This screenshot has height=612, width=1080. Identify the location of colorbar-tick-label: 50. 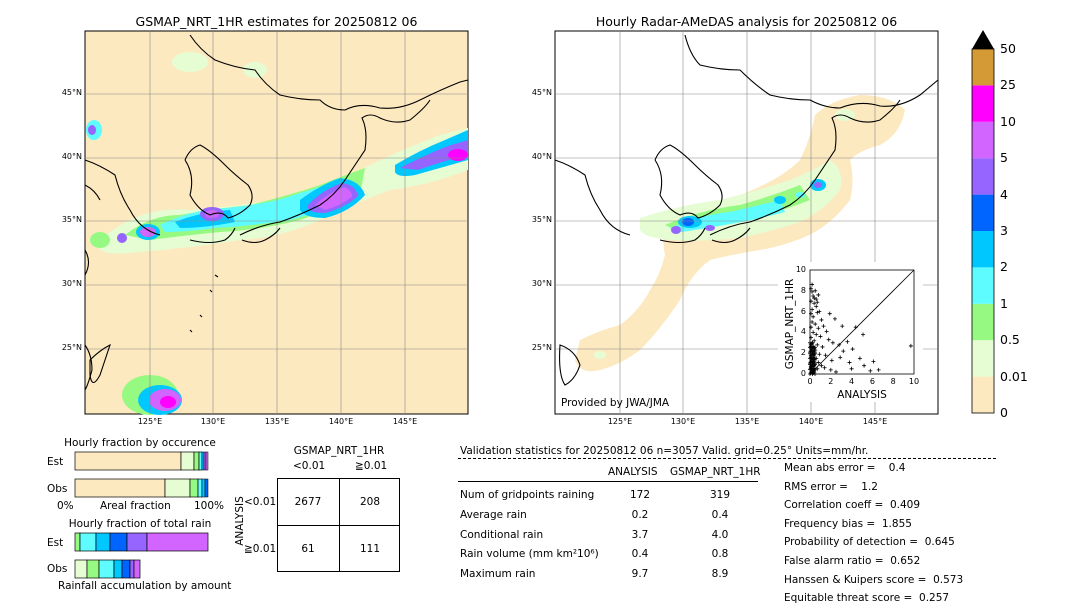
(1008, 48).